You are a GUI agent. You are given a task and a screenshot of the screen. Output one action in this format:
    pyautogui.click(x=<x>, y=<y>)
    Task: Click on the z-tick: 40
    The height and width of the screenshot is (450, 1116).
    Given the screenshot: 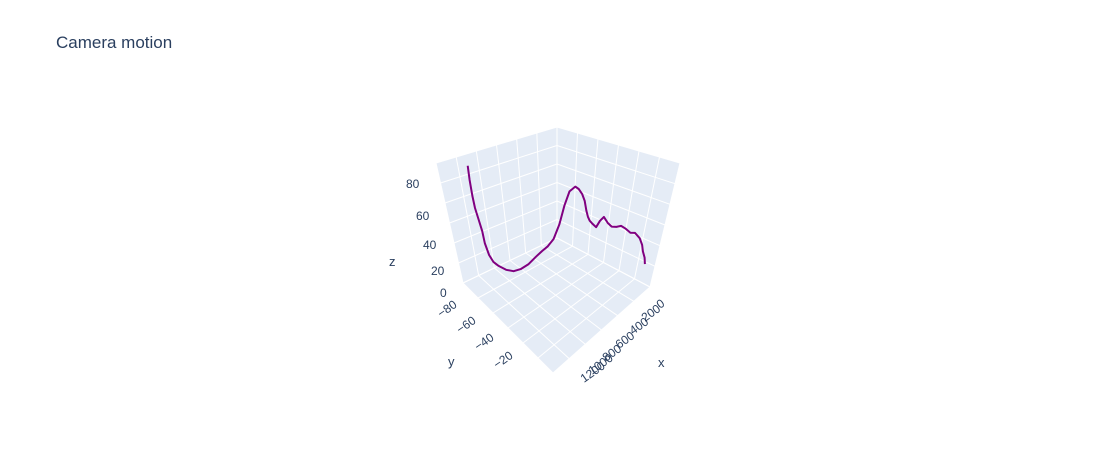 What is the action you would take?
    pyautogui.click(x=430, y=245)
    